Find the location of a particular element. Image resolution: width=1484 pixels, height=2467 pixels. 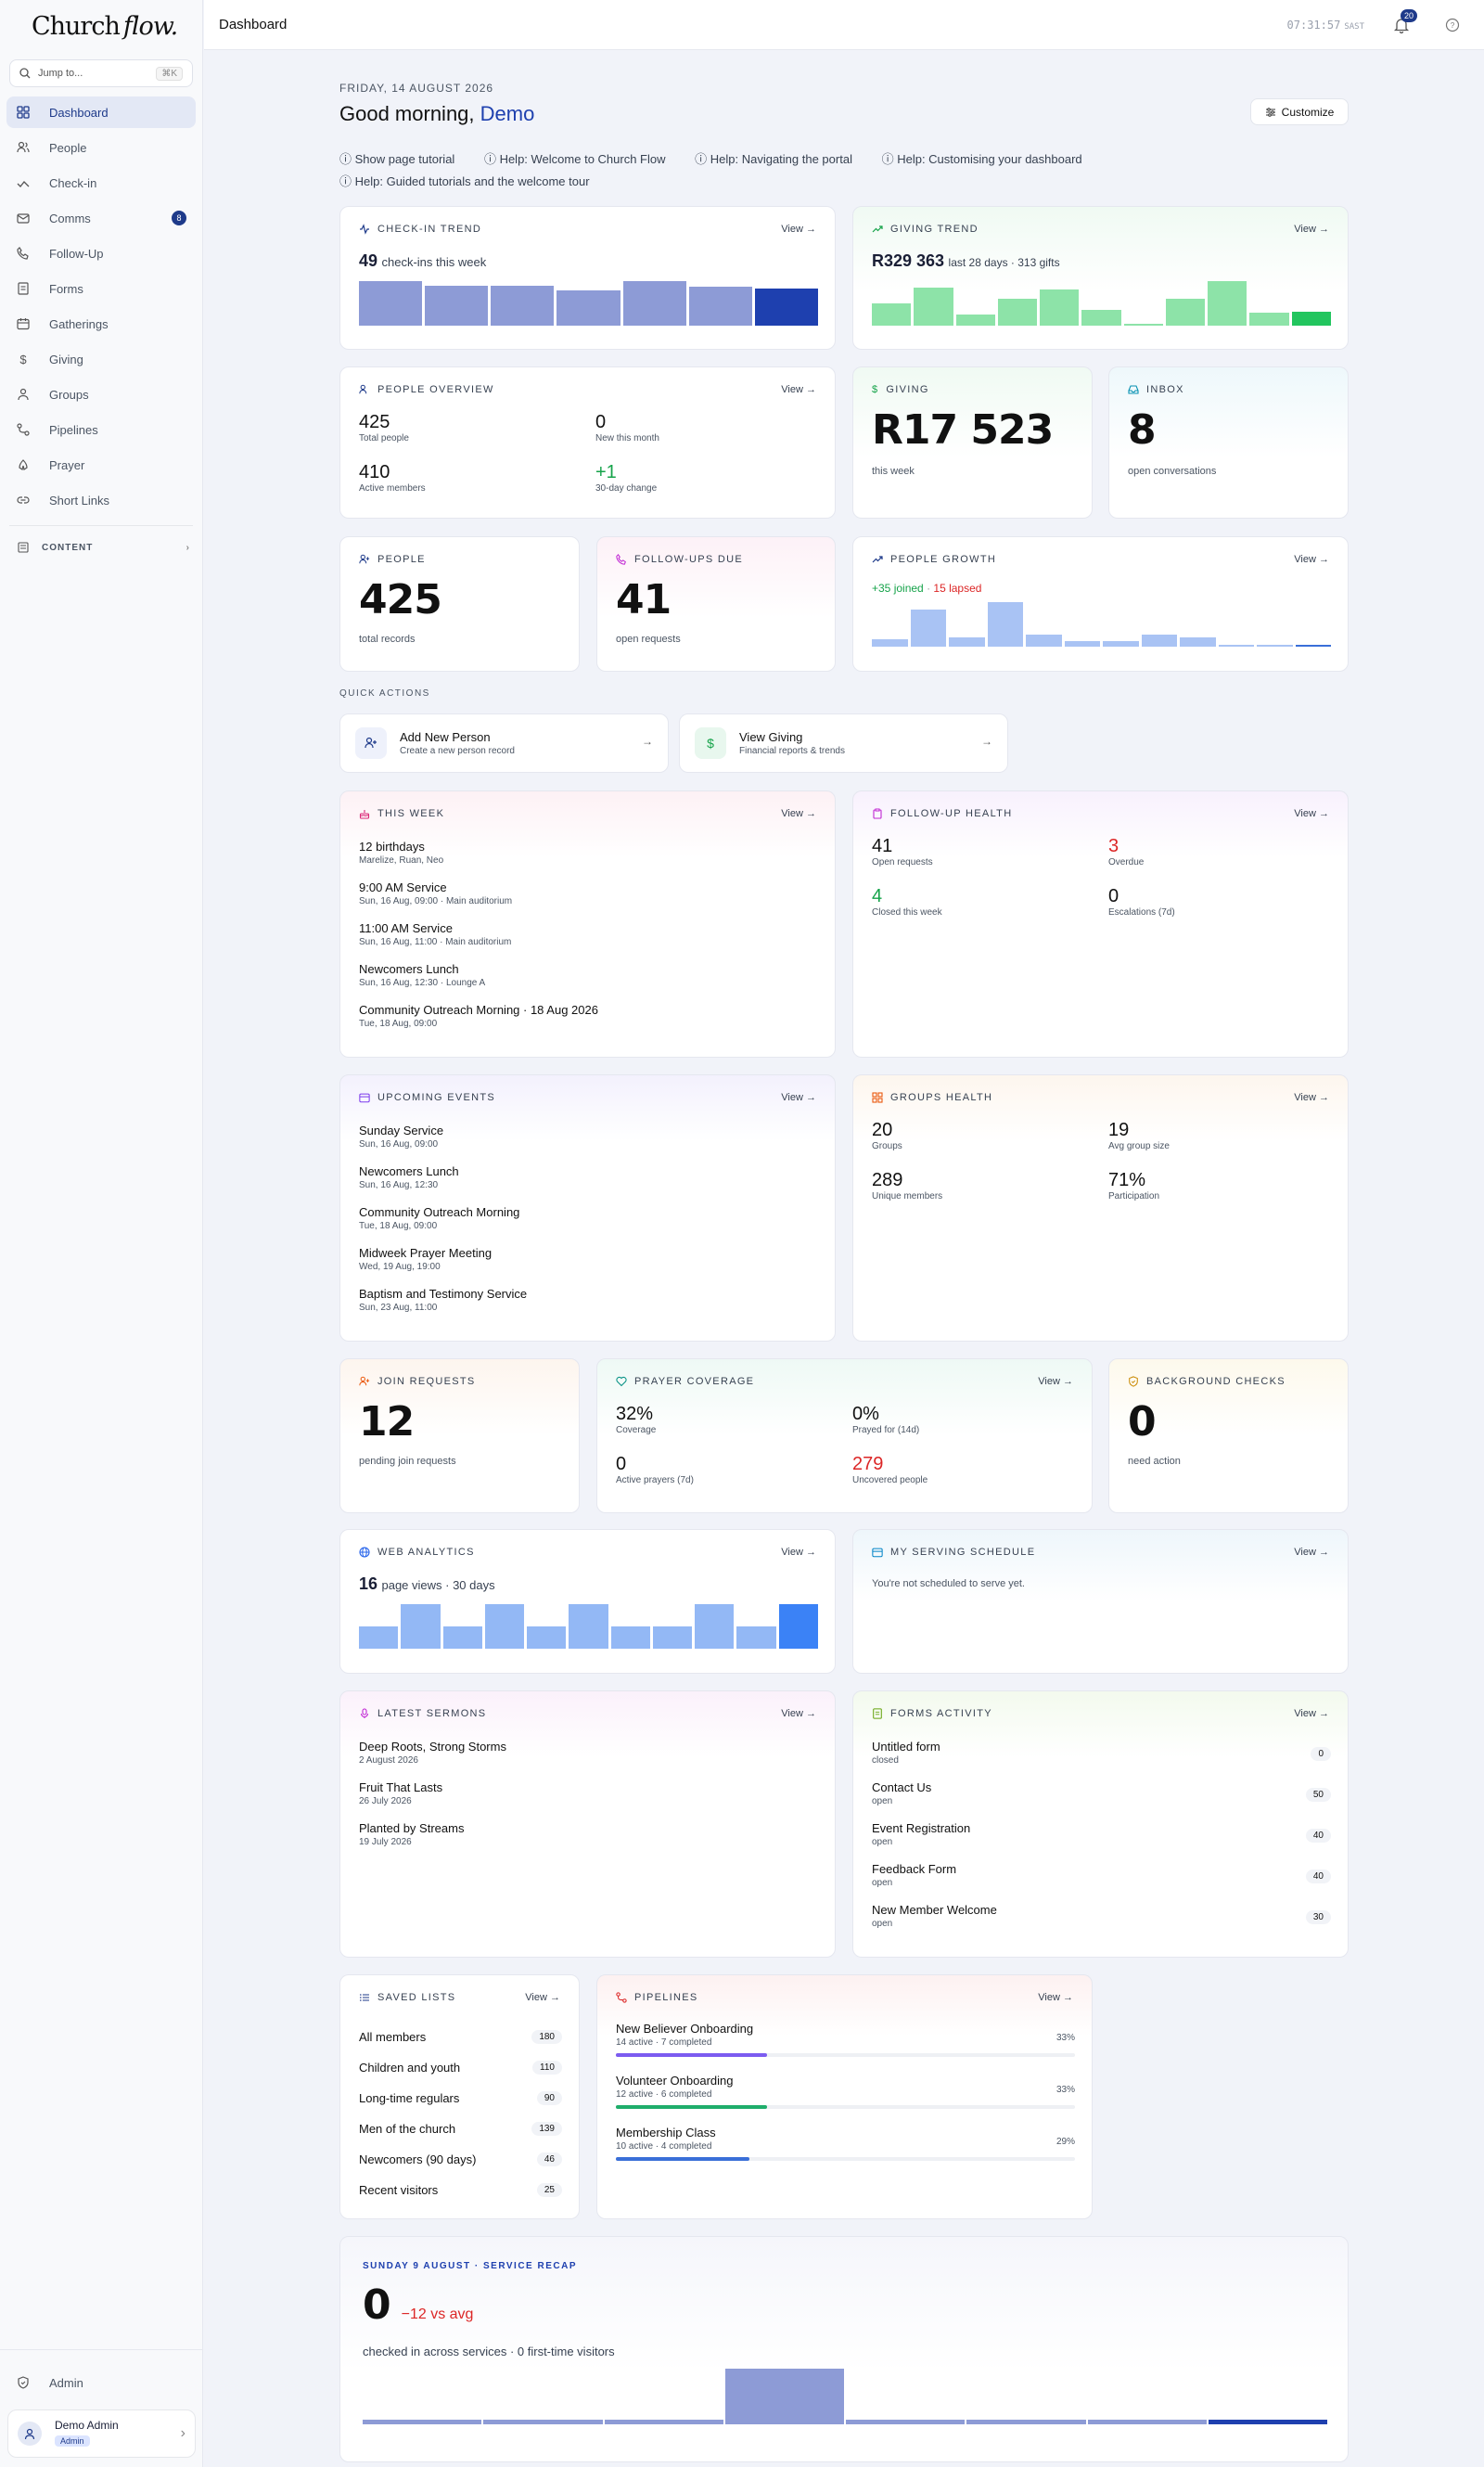

nav-dashboard: Dashboard is located at coordinates (101, 112).